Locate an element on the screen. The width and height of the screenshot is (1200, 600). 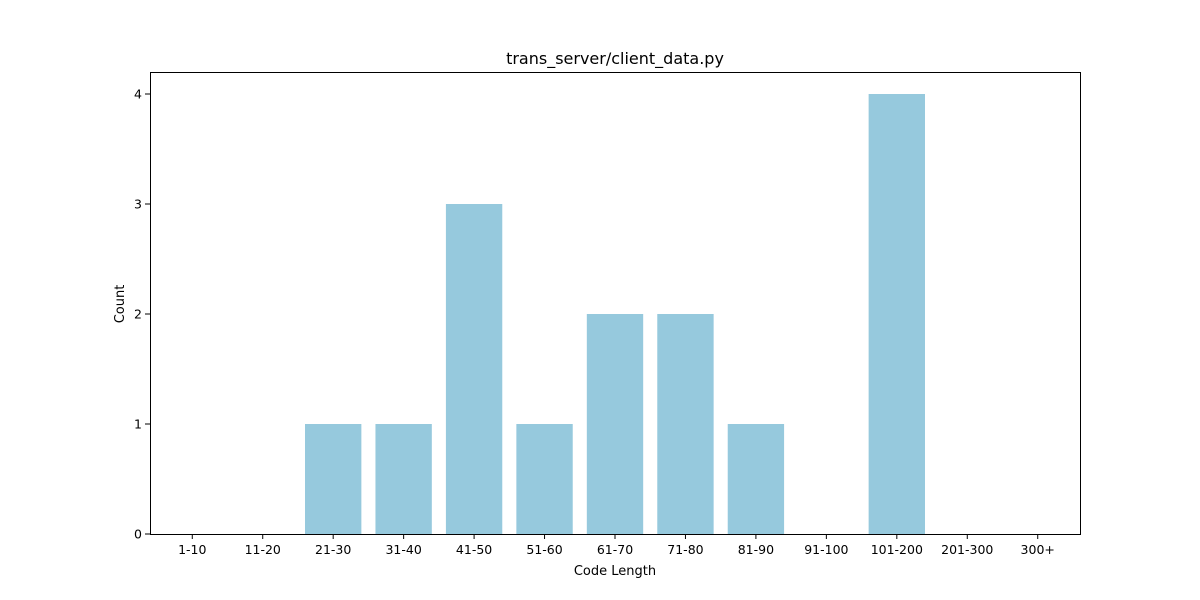
x-tick-label: 71-80 is located at coordinates (685, 549).